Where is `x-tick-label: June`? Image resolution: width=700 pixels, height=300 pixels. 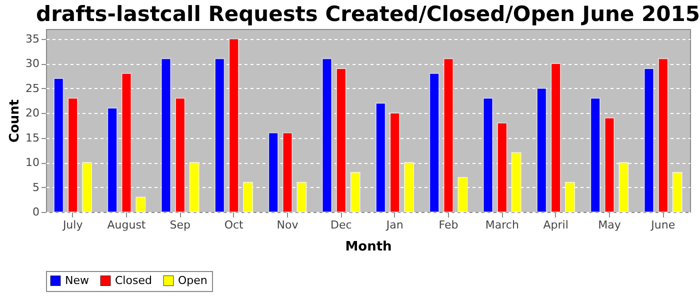
x-tick-label: June is located at coordinates (663, 225).